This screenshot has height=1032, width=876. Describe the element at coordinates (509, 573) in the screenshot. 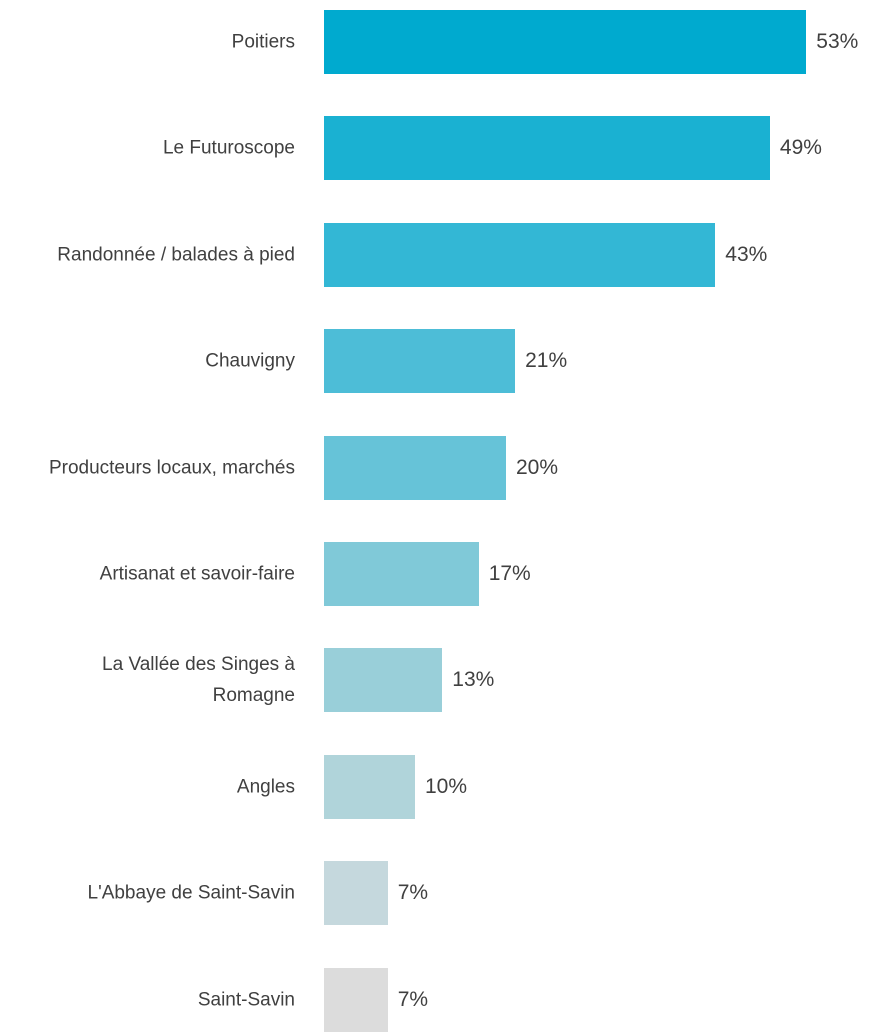

I see `value-label: 17%` at that location.